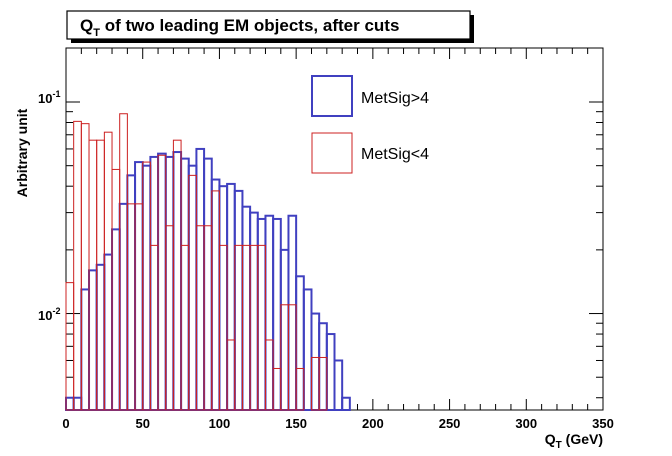 This screenshot has height=456, width=672. What do you see at coordinates (239, 27) in the screenshot?
I see `chart-title: QT of two leading EM objects, after cuts` at bounding box center [239, 27].